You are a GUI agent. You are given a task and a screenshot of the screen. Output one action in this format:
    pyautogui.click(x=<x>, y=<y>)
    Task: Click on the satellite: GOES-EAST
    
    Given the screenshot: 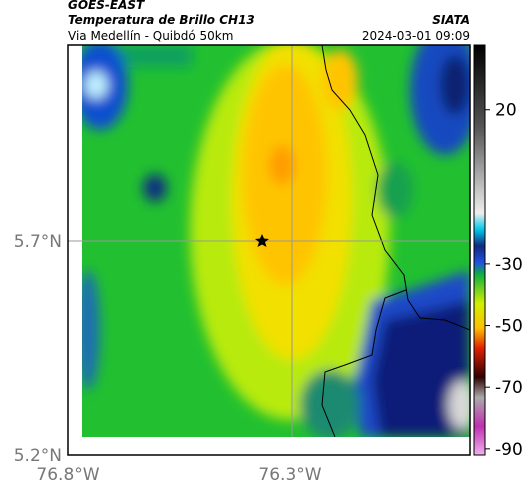 What is the action you would take?
    pyautogui.click(x=106, y=6)
    